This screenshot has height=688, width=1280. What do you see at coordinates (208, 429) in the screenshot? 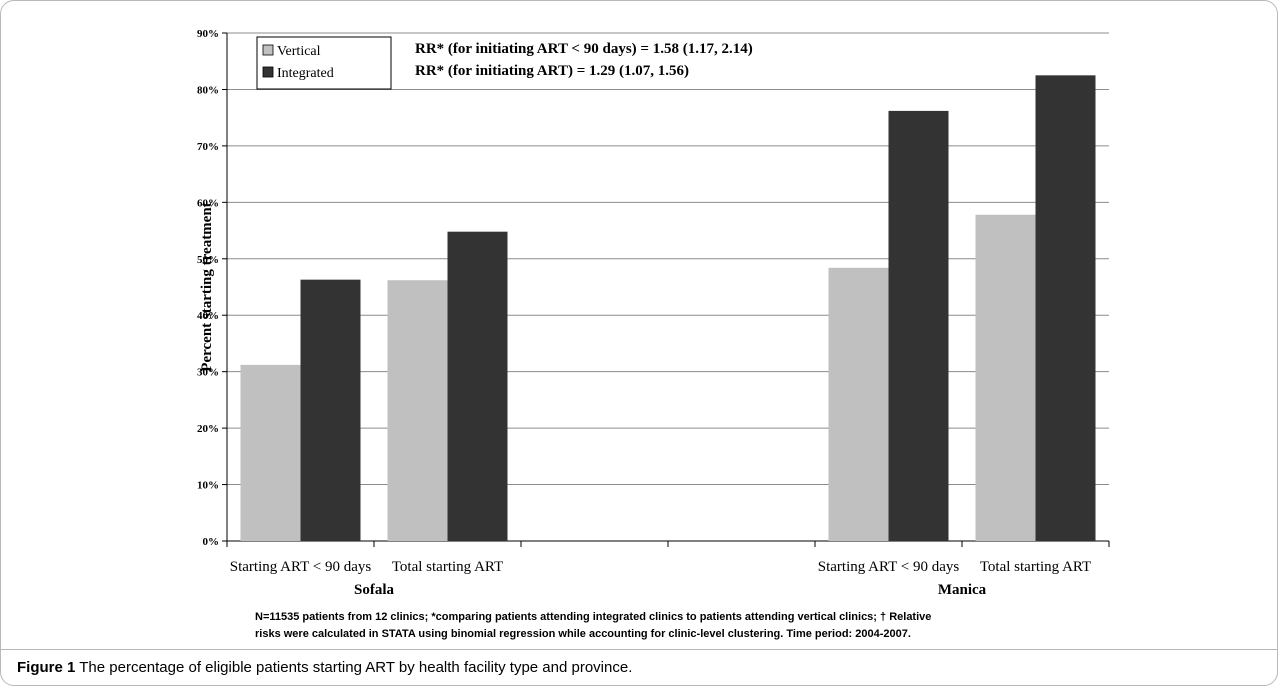
I see `y-tick-label: 20%` at bounding box center [208, 429].